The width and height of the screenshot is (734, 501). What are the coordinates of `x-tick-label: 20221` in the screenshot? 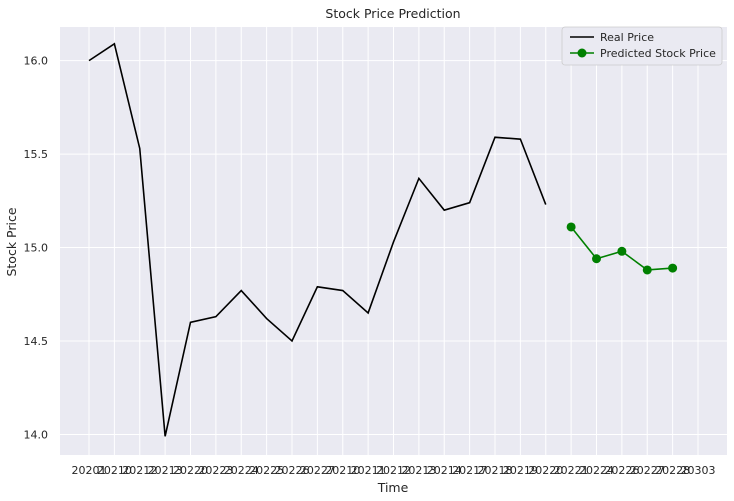 It's located at (571, 470).